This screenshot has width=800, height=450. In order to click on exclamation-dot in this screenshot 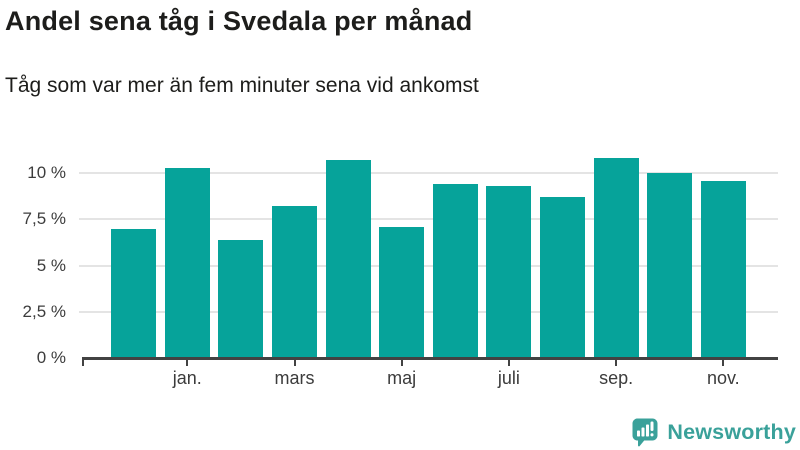, I will do `click(652, 435)`.